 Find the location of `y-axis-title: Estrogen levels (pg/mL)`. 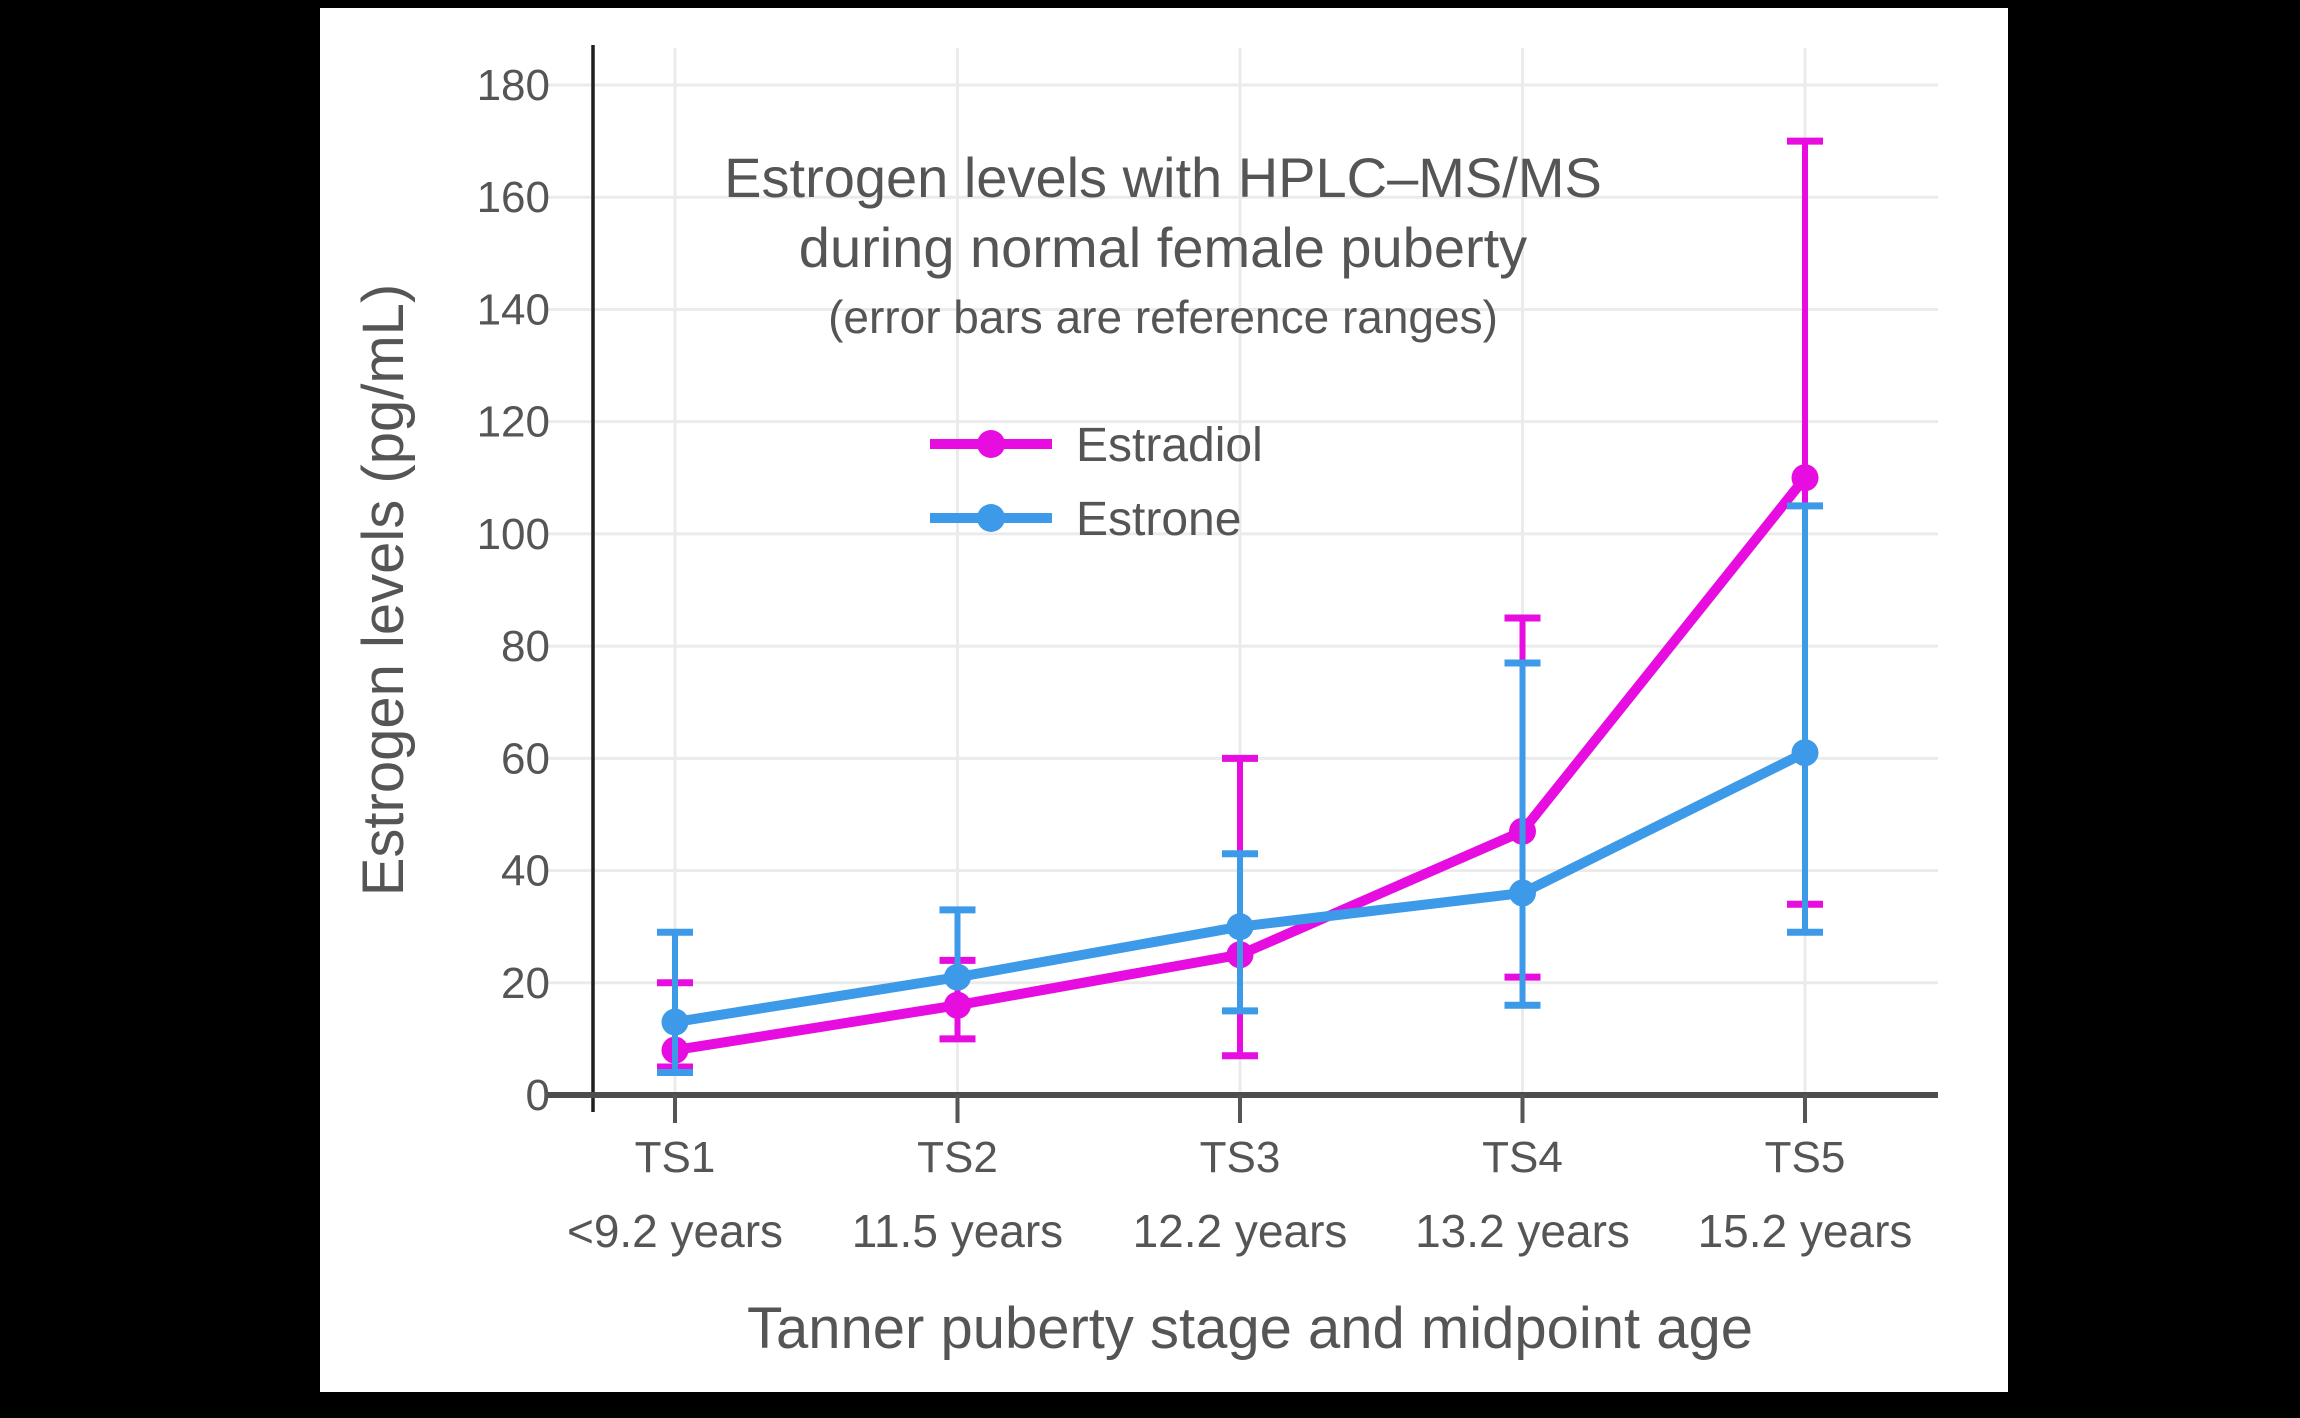

y-axis-title: Estrogen levels (pg/mL) is located at coordinates (383, 590).